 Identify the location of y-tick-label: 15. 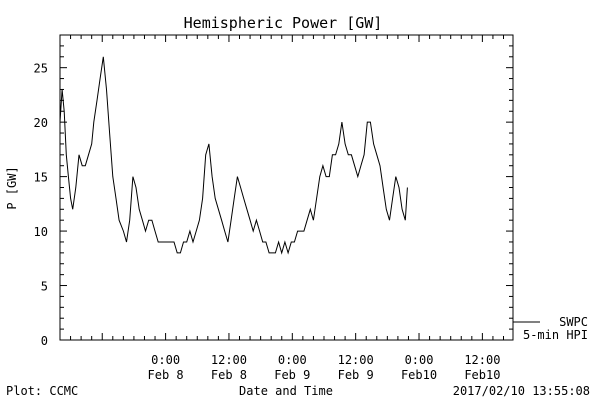
(41, 178).